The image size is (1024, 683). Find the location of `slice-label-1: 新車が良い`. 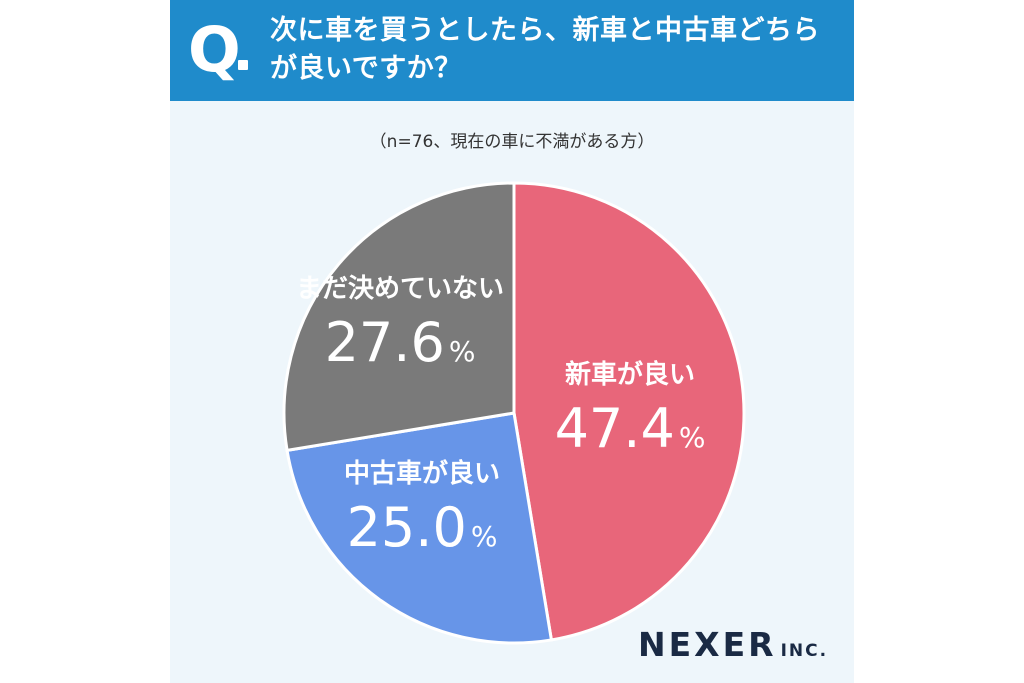

slice-label-1: 新車が良い is located at coordinates (630, 374).